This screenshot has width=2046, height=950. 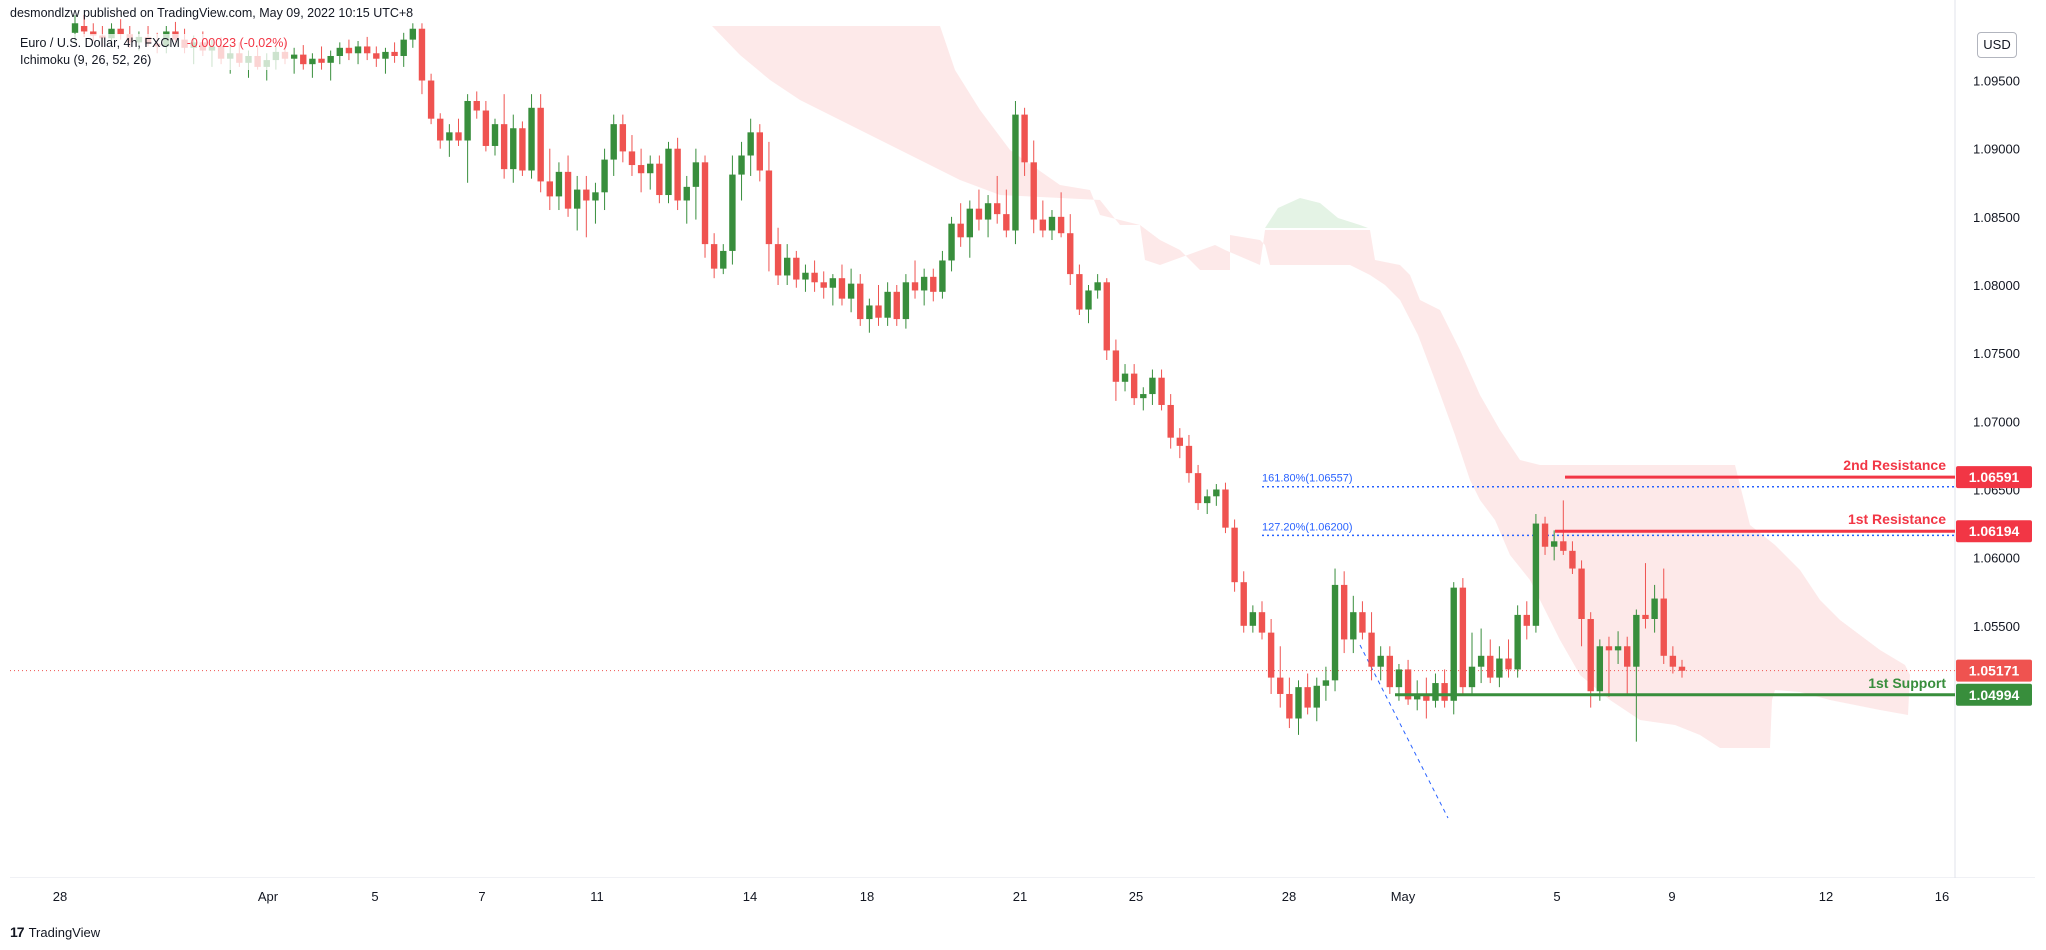 What do you see at coordinates (750, 896) in the screenshot?
I see `x-tick-label: 14` at bounding box center [750, 896].